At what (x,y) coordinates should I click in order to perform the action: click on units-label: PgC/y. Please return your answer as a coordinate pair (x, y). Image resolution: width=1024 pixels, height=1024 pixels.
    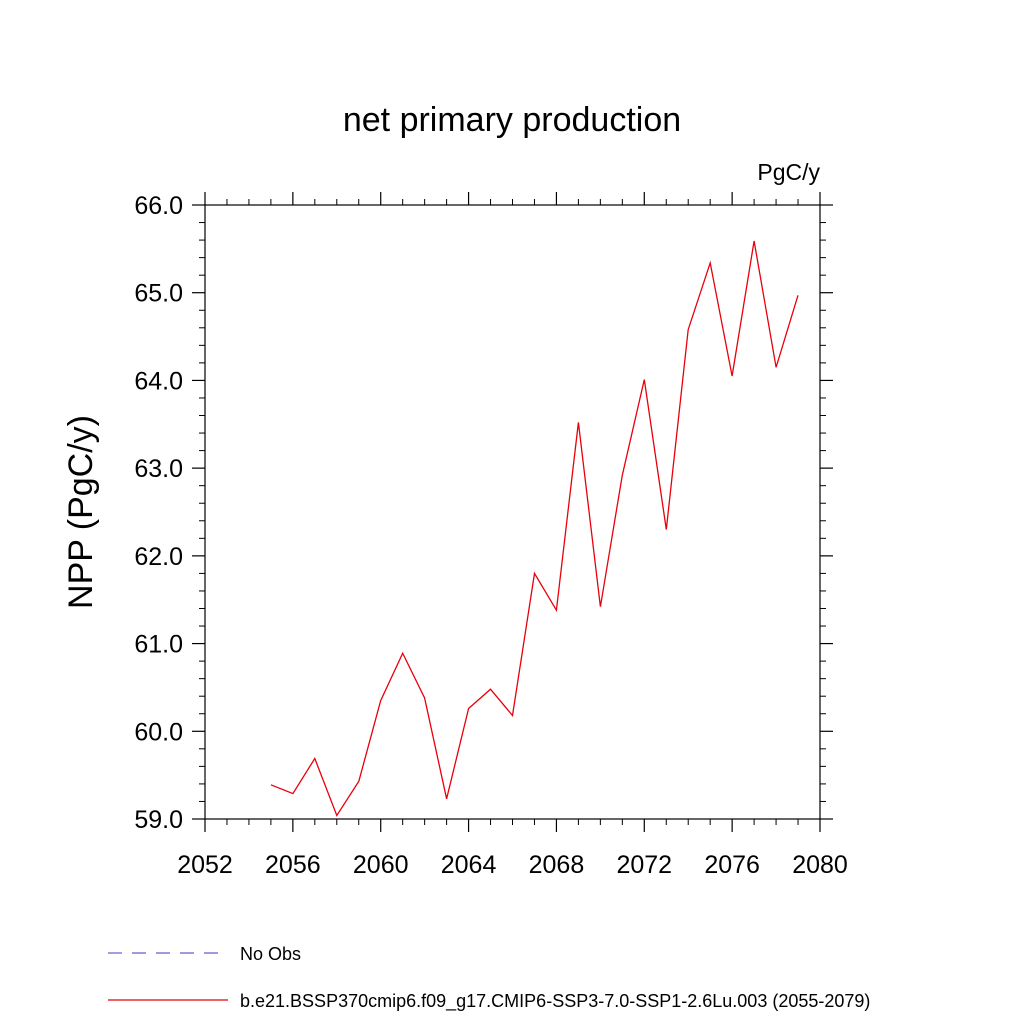
    Looking at the image, I should click on (788, 172).